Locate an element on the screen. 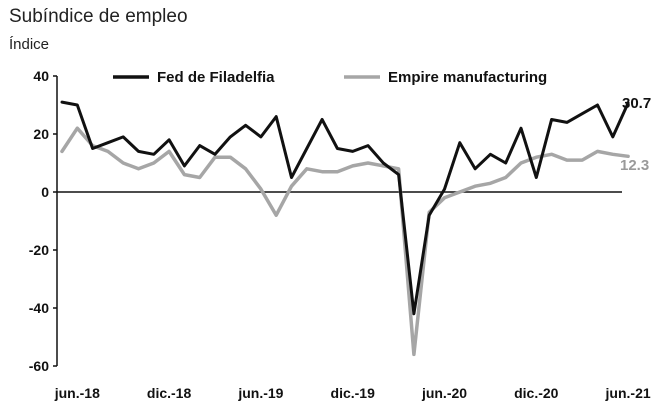  y-tick-label: 20 is located at coordinates (41, 134).